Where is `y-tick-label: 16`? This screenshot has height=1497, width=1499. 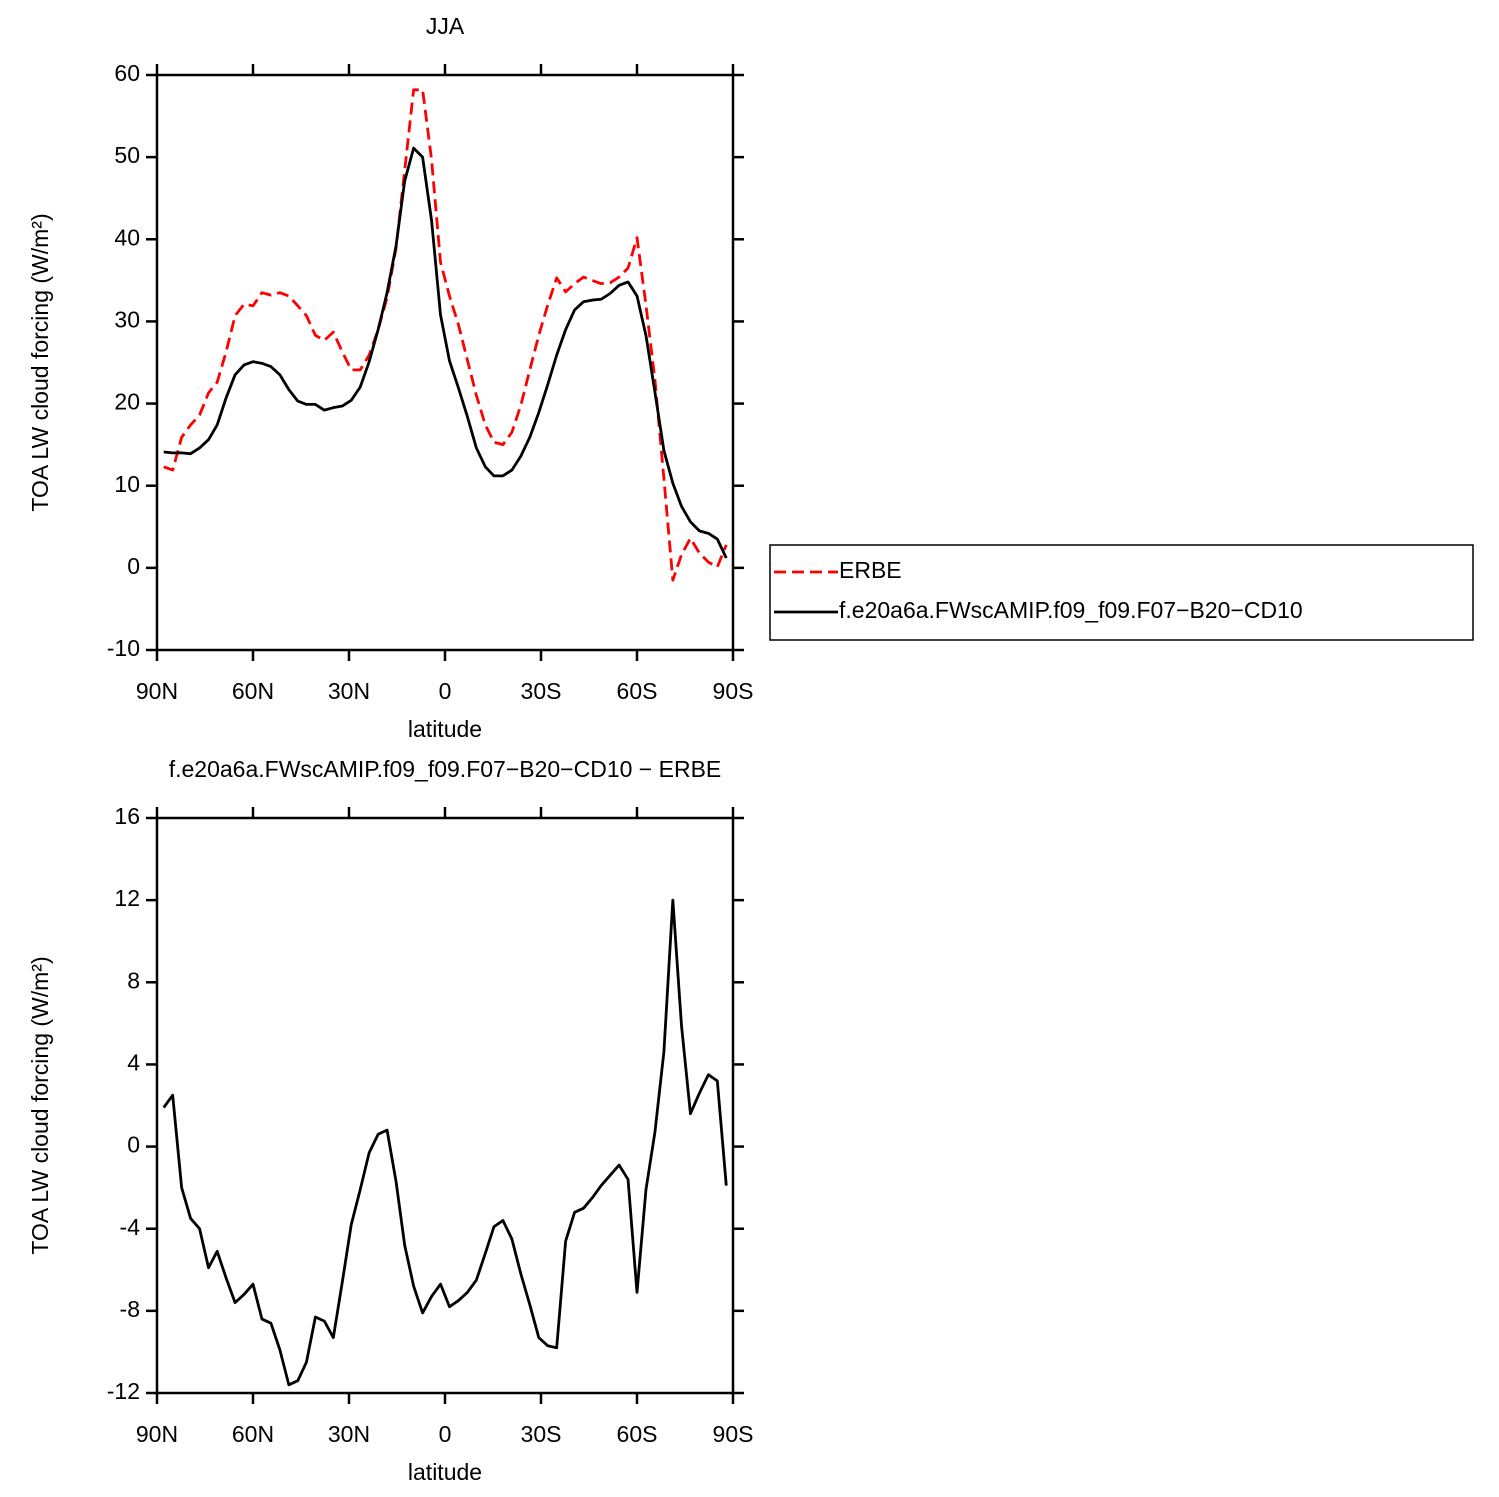 y-tick-label: 16 is located at coordinates (127, 816).